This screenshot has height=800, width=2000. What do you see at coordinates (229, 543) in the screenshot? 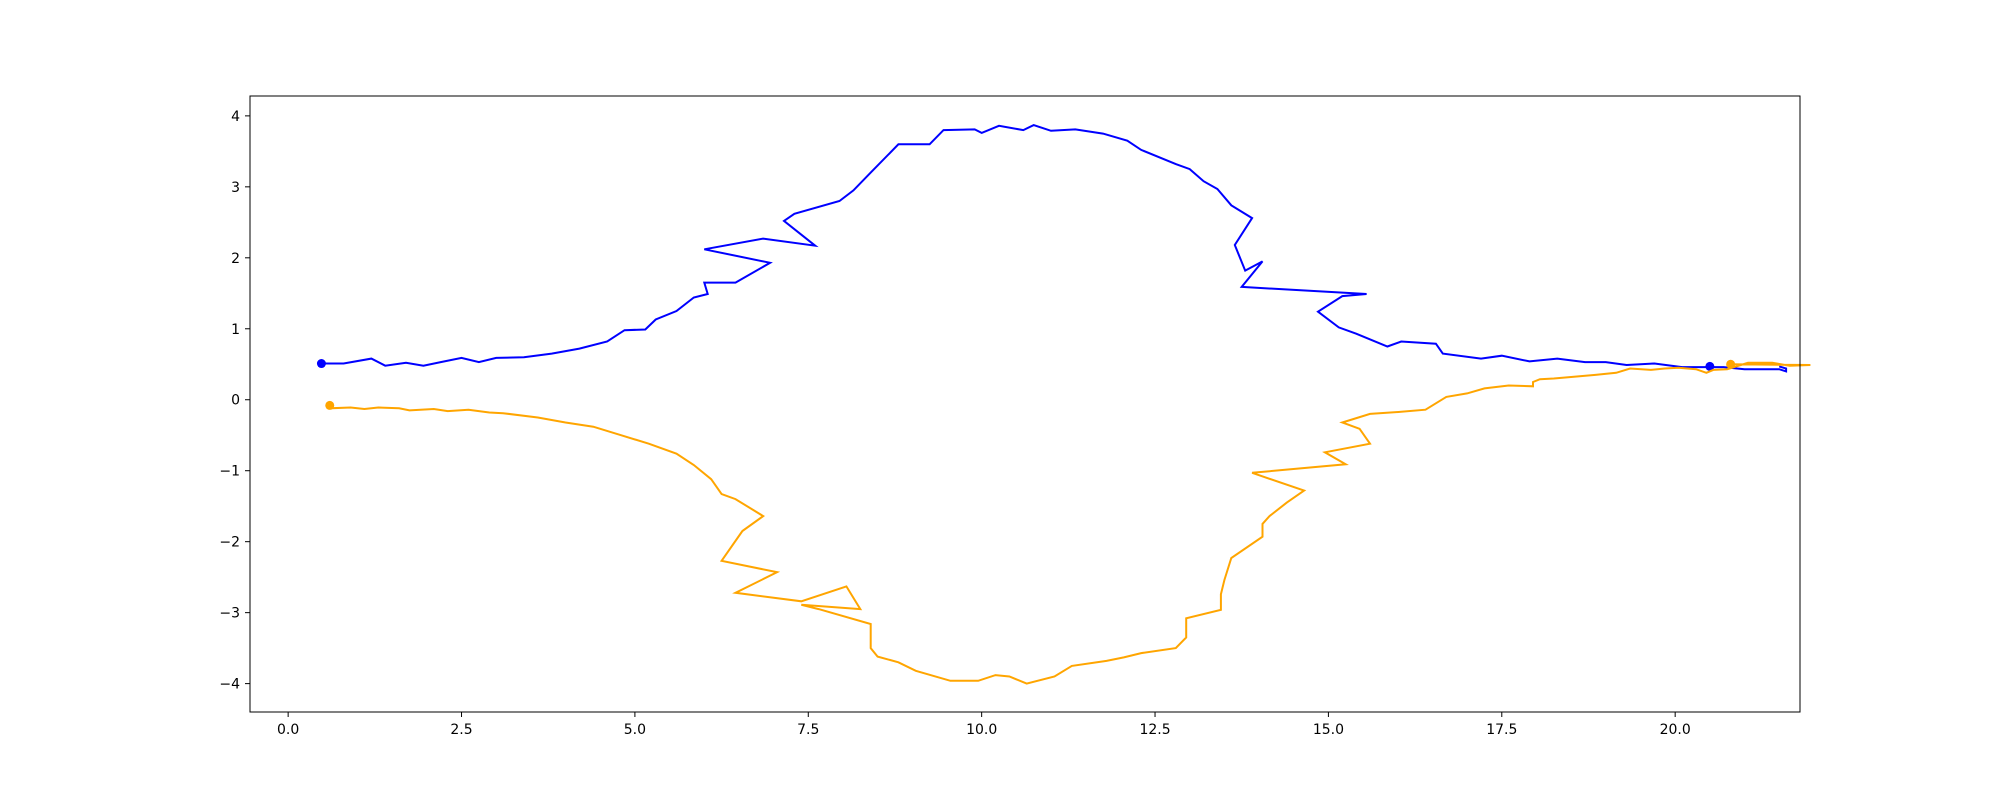
I see `y-tick-label: −2` at bounding box center [229, 543].